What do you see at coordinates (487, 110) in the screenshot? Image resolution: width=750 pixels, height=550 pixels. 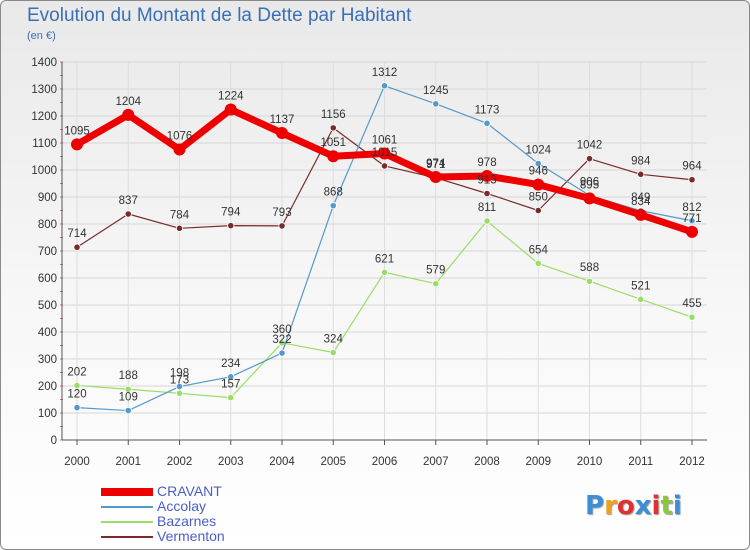 I see `data-label-accolay: 1173` at bounding box center [487, 110].